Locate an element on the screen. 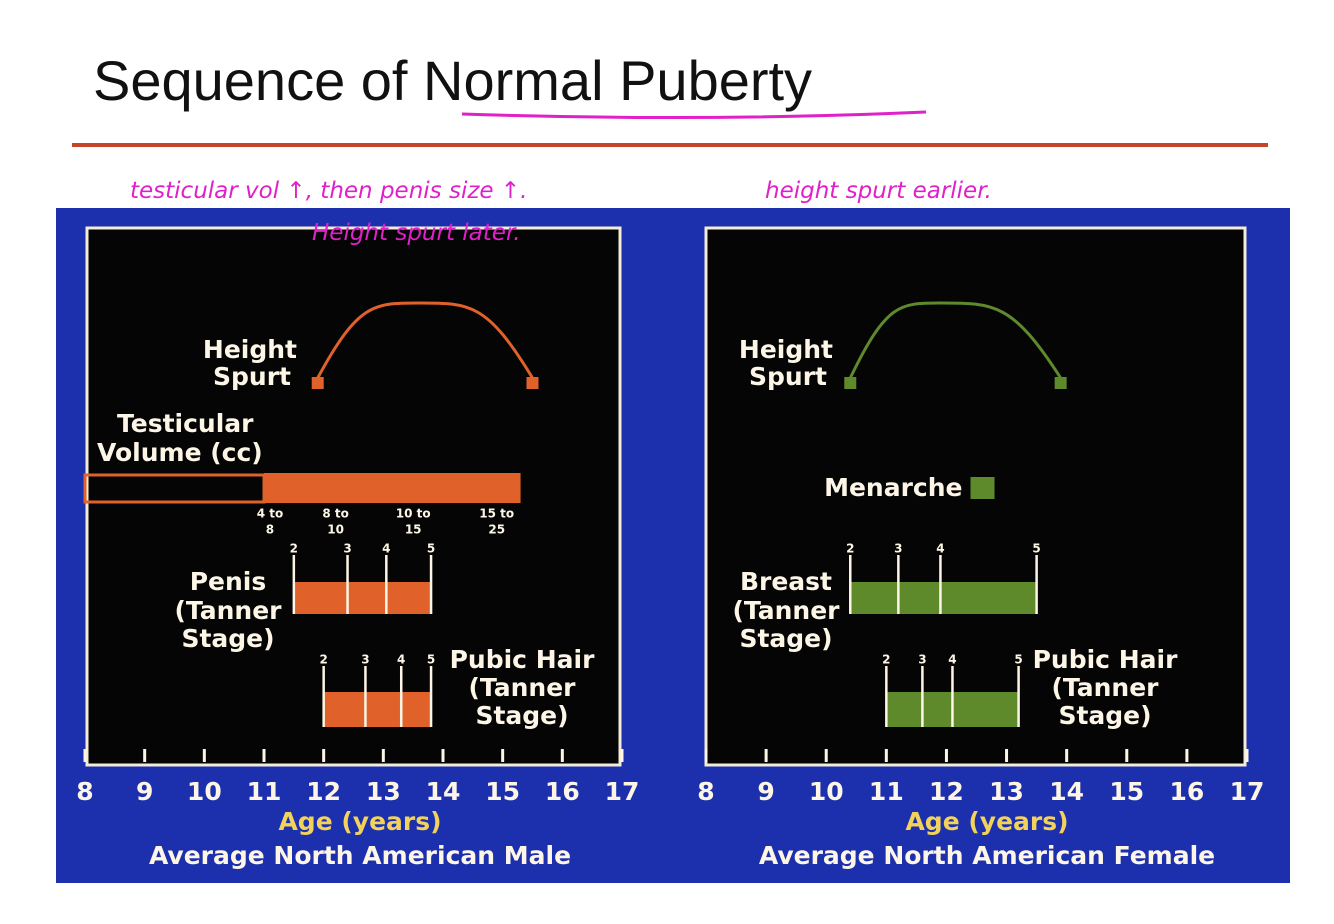 The width and height of the screenshot is (1334, 924). annotation: Height spurt later. is located at coordinates (416, 233).